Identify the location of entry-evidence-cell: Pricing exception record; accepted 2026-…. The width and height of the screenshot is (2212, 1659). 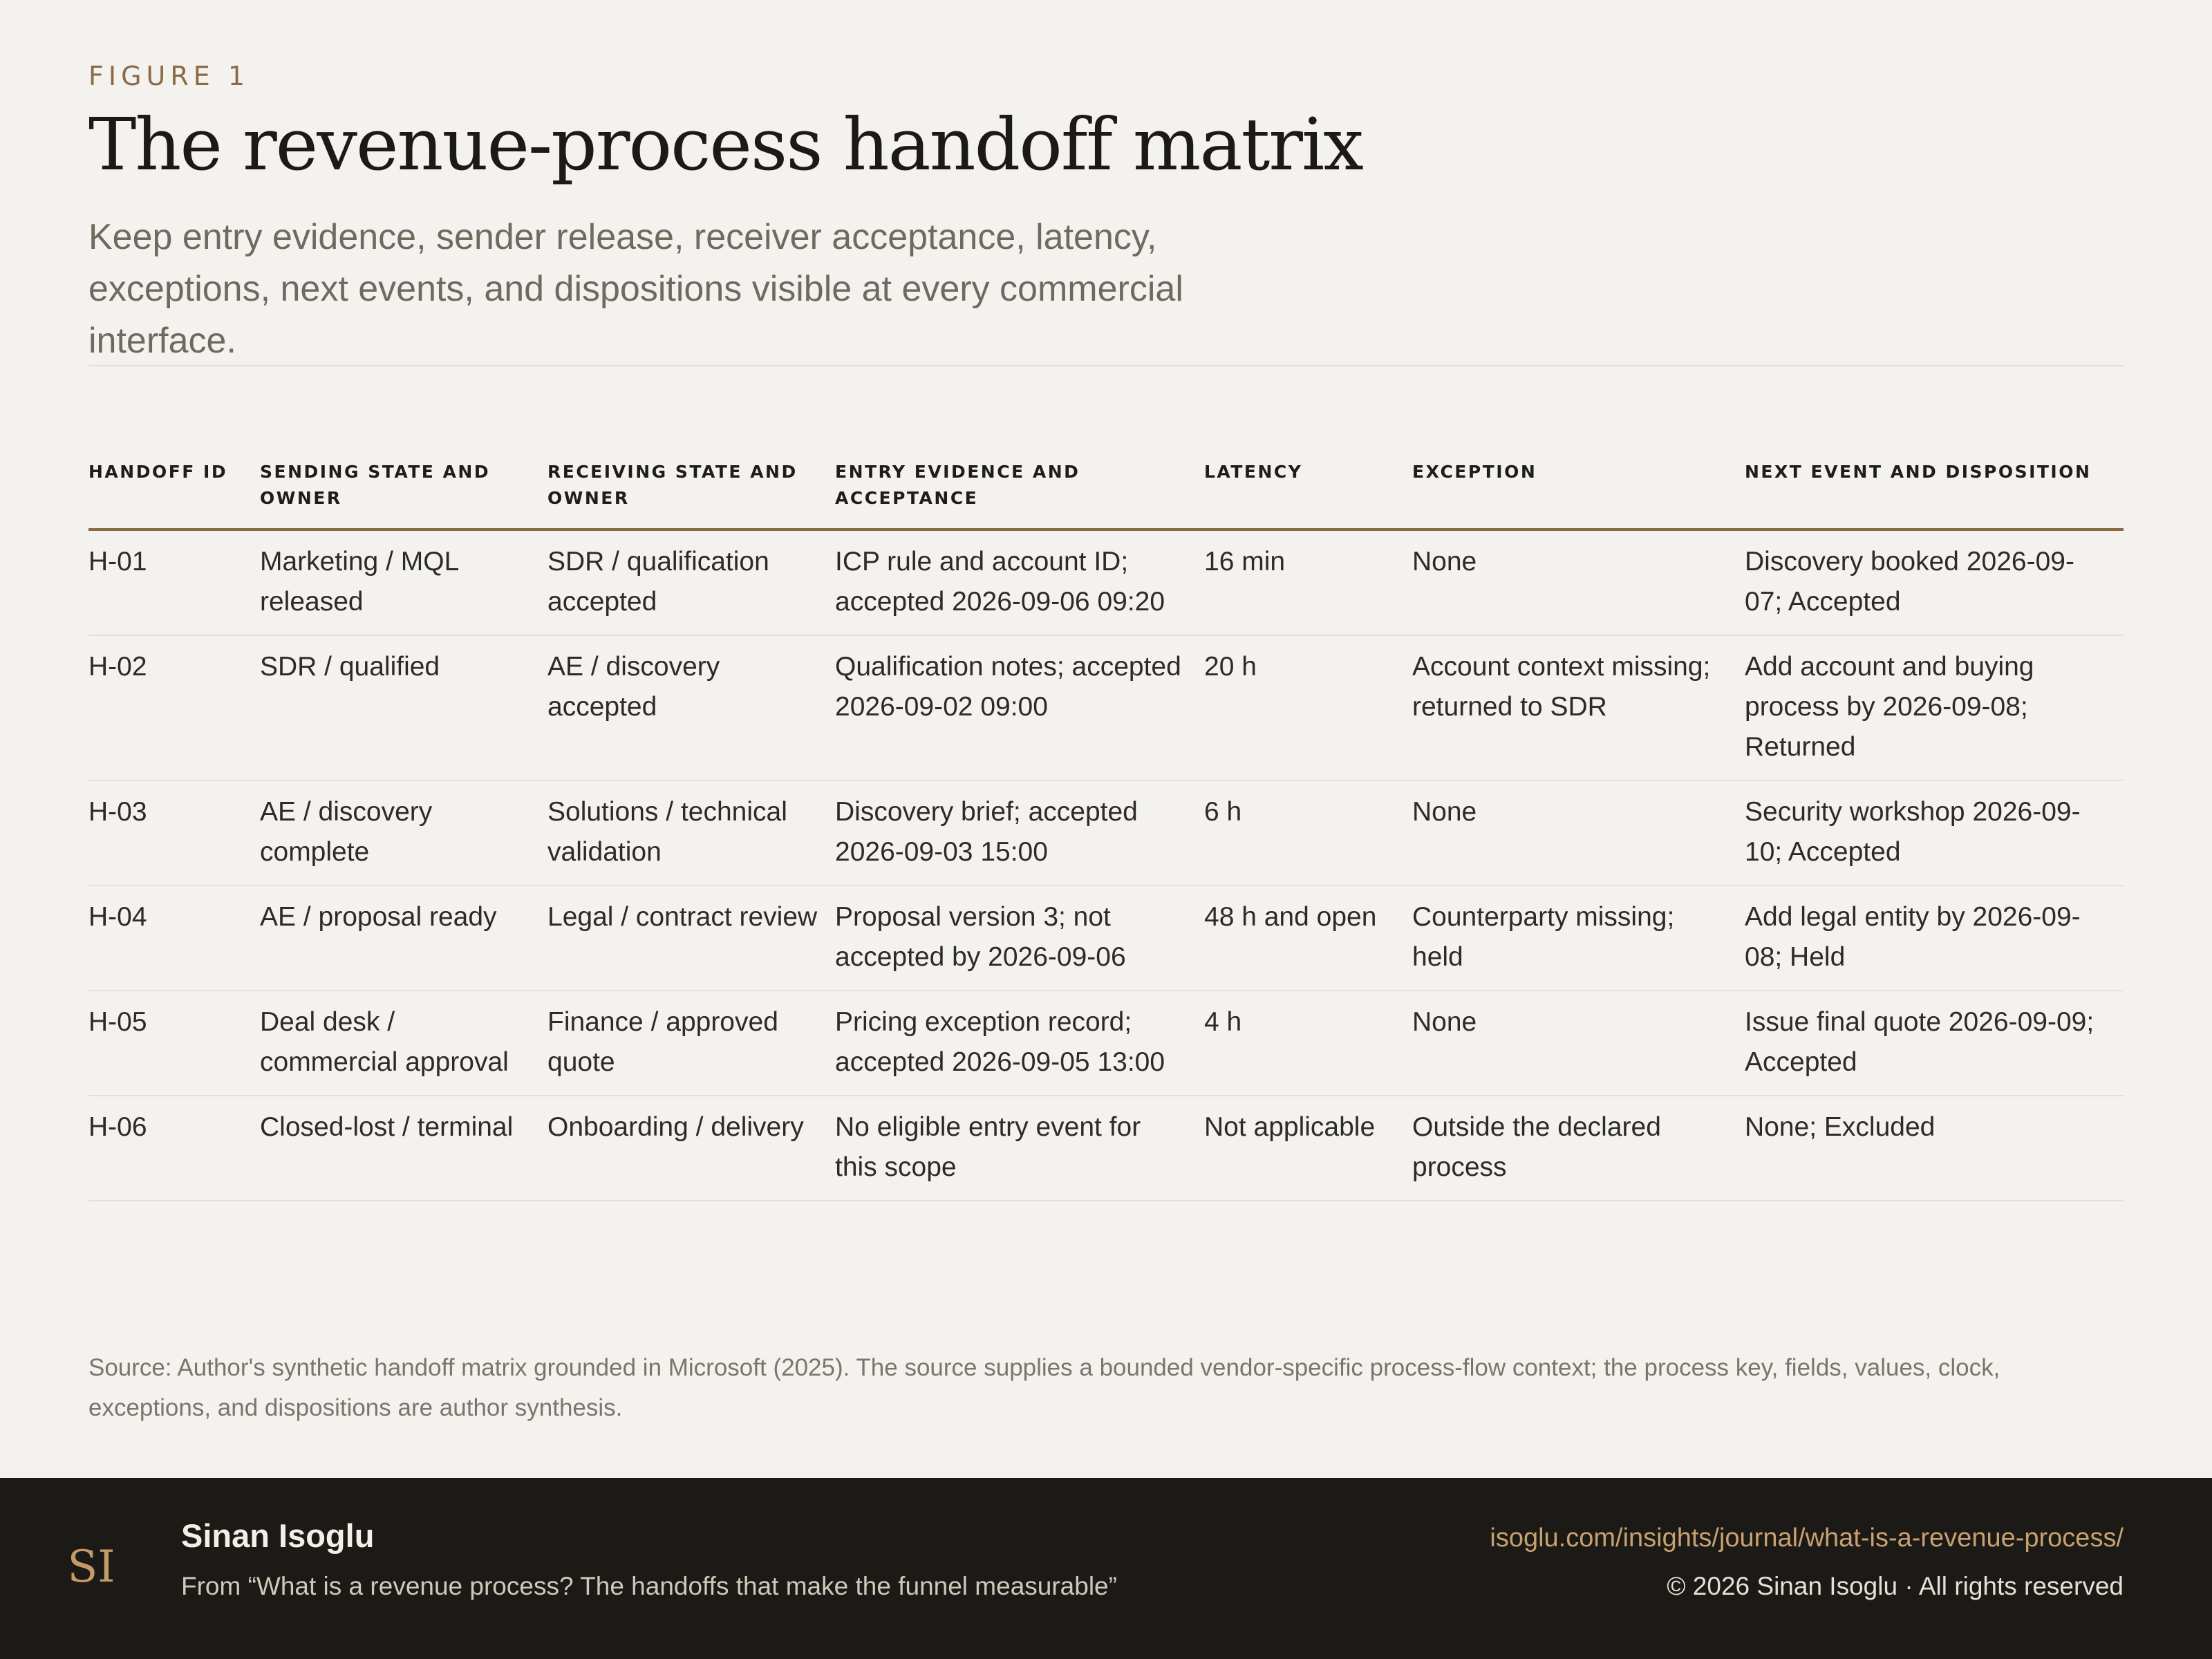
(1020, 1043).